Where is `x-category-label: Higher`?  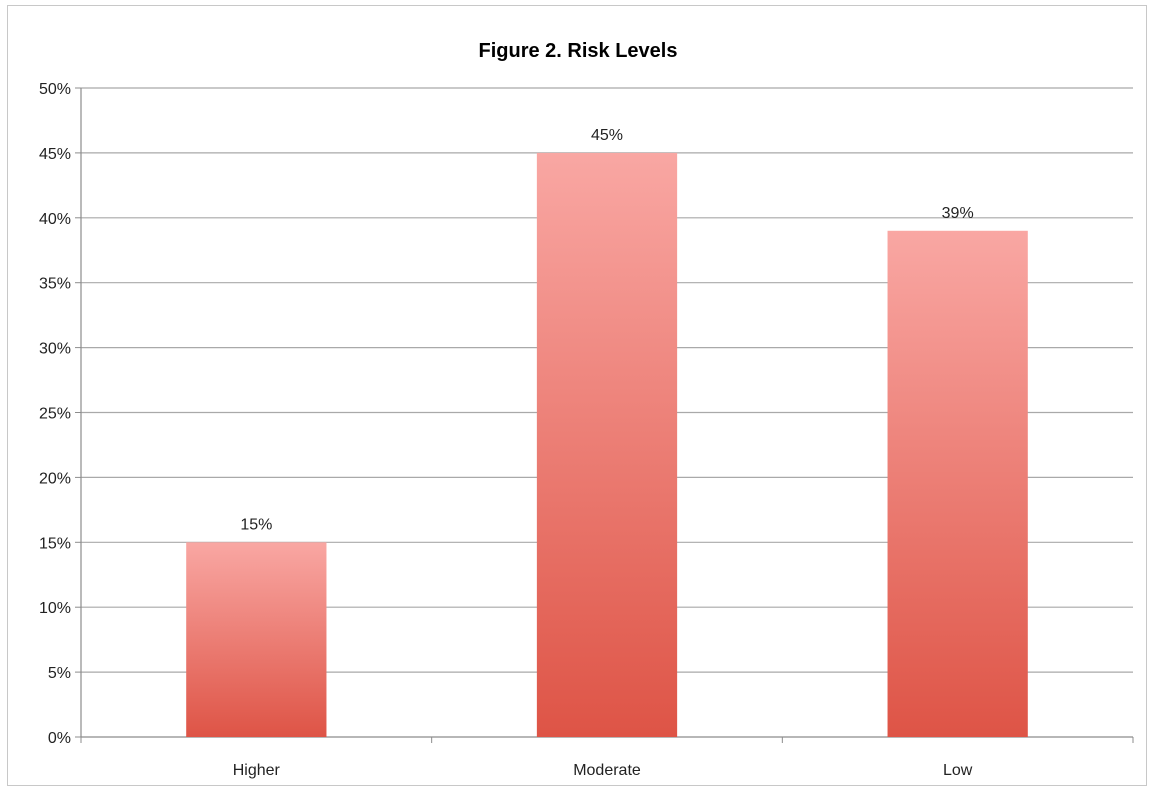
x-category-label: Higher is located at coordinates (257, 770).